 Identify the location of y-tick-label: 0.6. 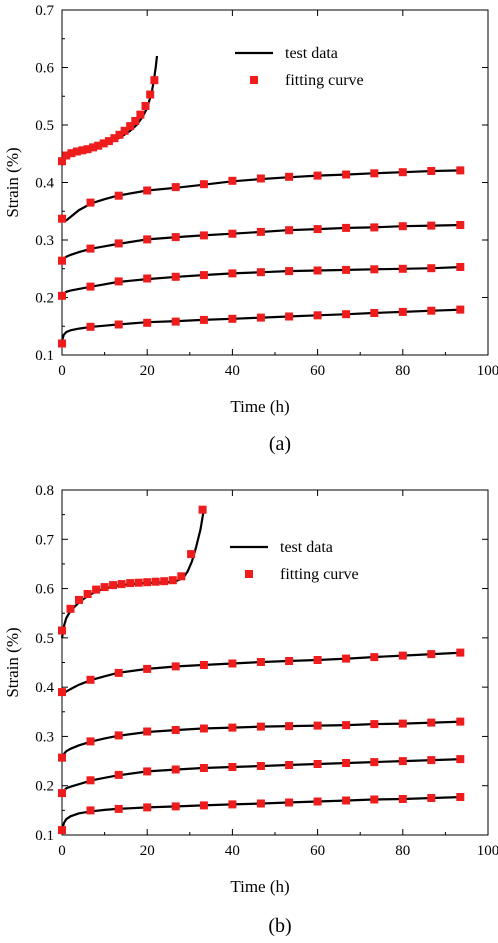
(44, 69).